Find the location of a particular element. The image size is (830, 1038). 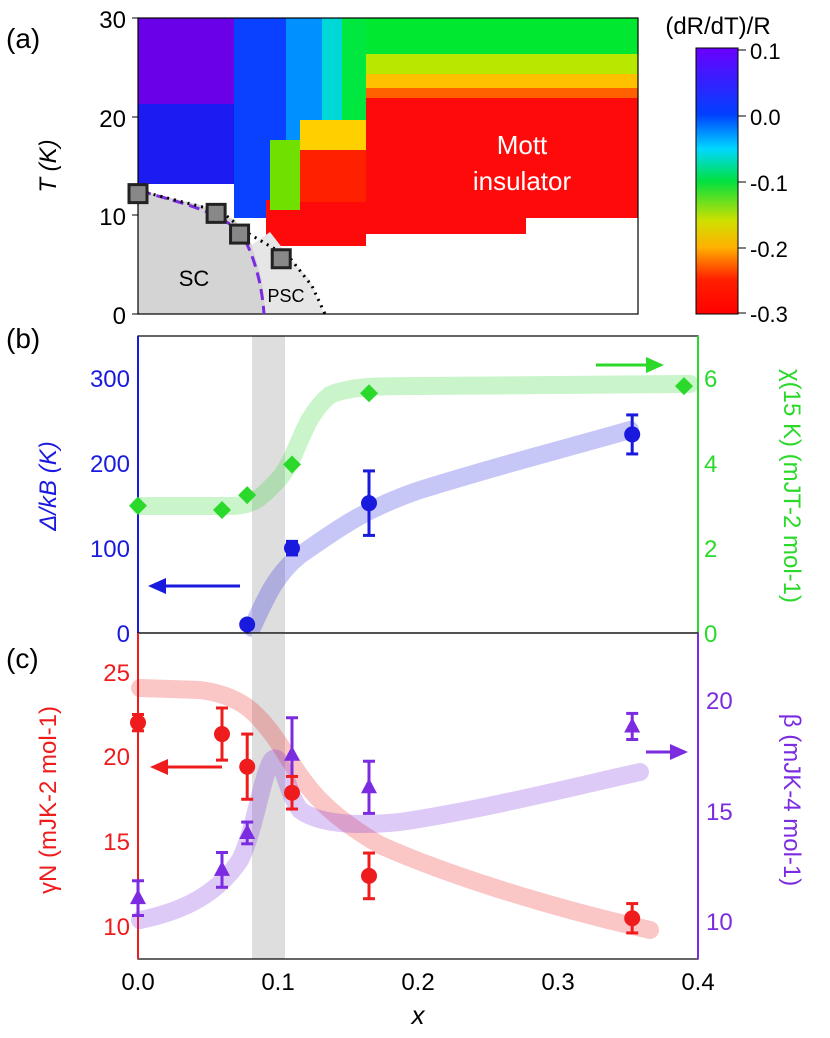

psc-region is located at coordinates (288, 273).